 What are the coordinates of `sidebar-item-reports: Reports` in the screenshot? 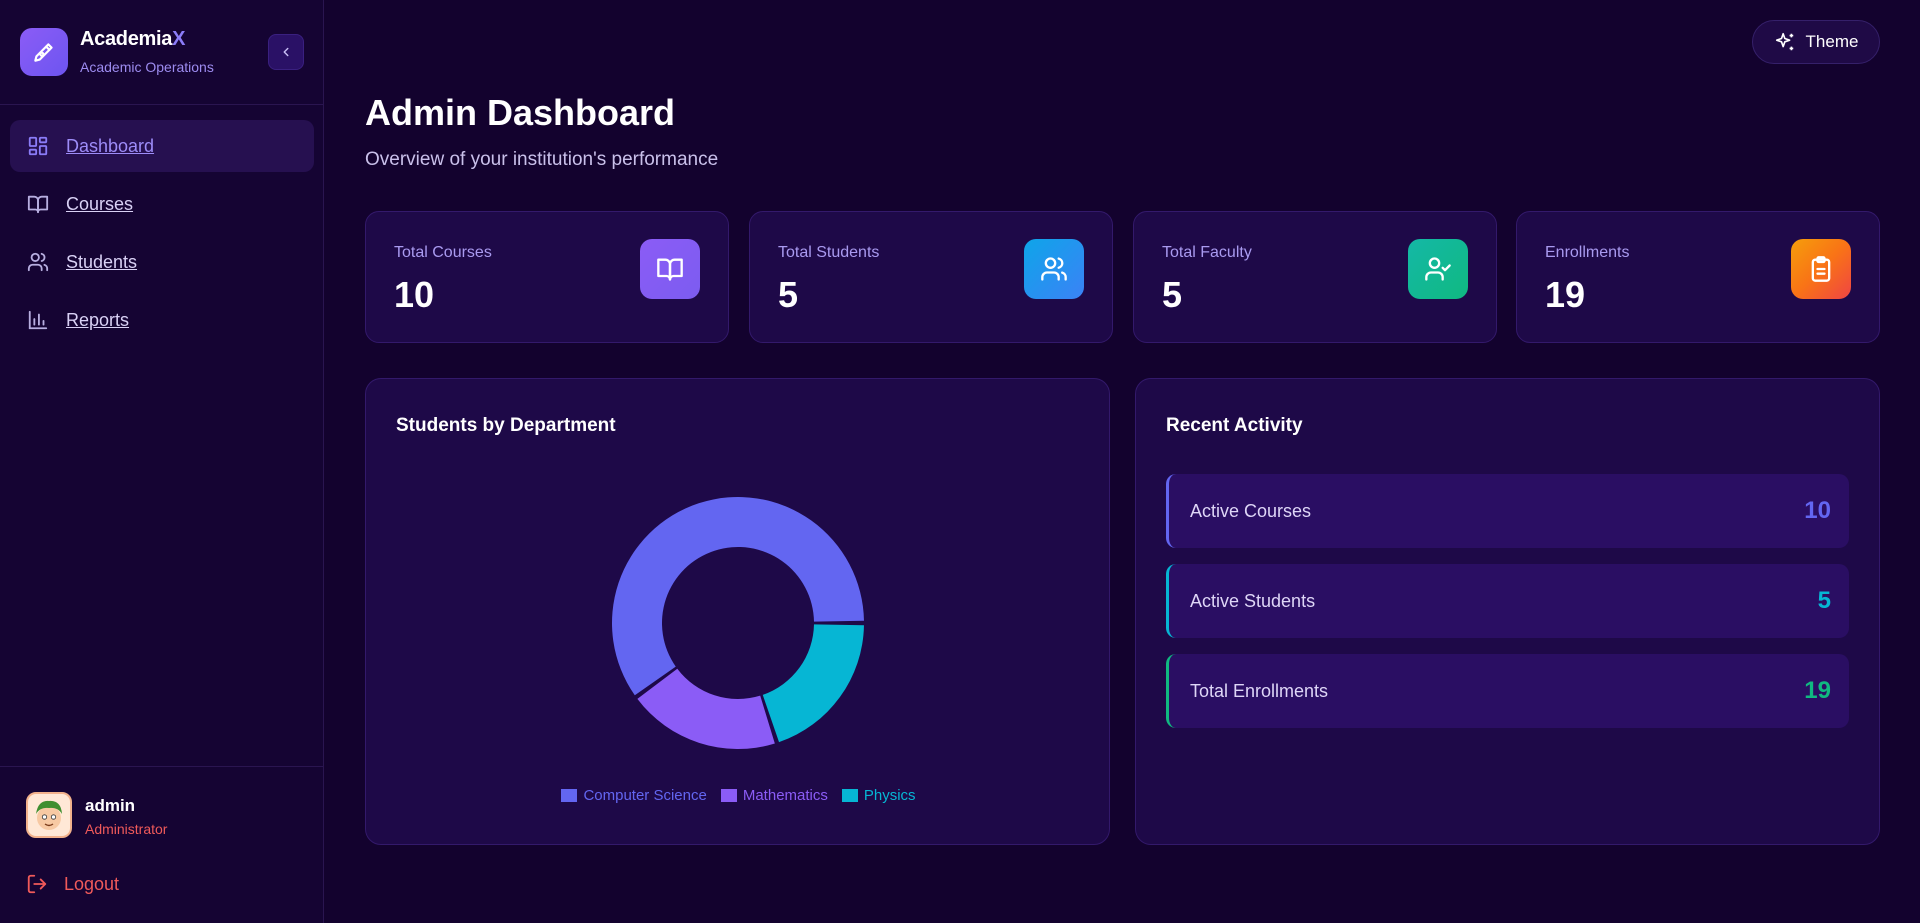 It's located at (162, 320).